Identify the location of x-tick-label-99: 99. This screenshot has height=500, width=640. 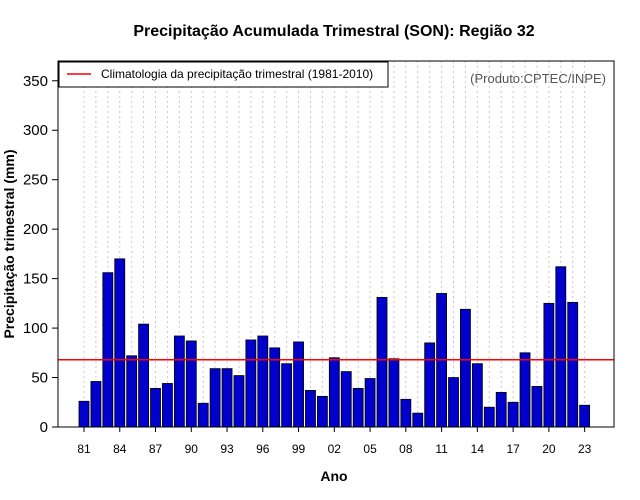
(299, 449).